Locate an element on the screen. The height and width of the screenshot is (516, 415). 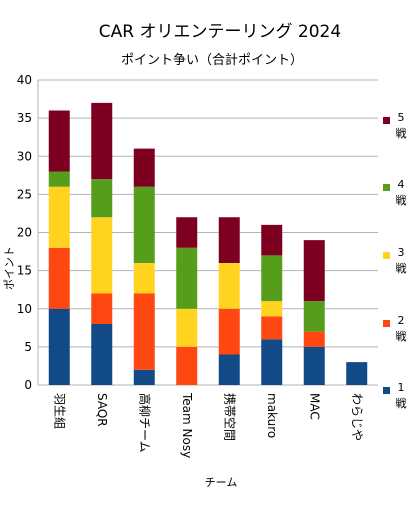
x-axis-ticks: 羽生組 SAQR 高柳チーム Team Nosy 携帯空間 makuro MAC わらじや is located at coordinates (208, 425).